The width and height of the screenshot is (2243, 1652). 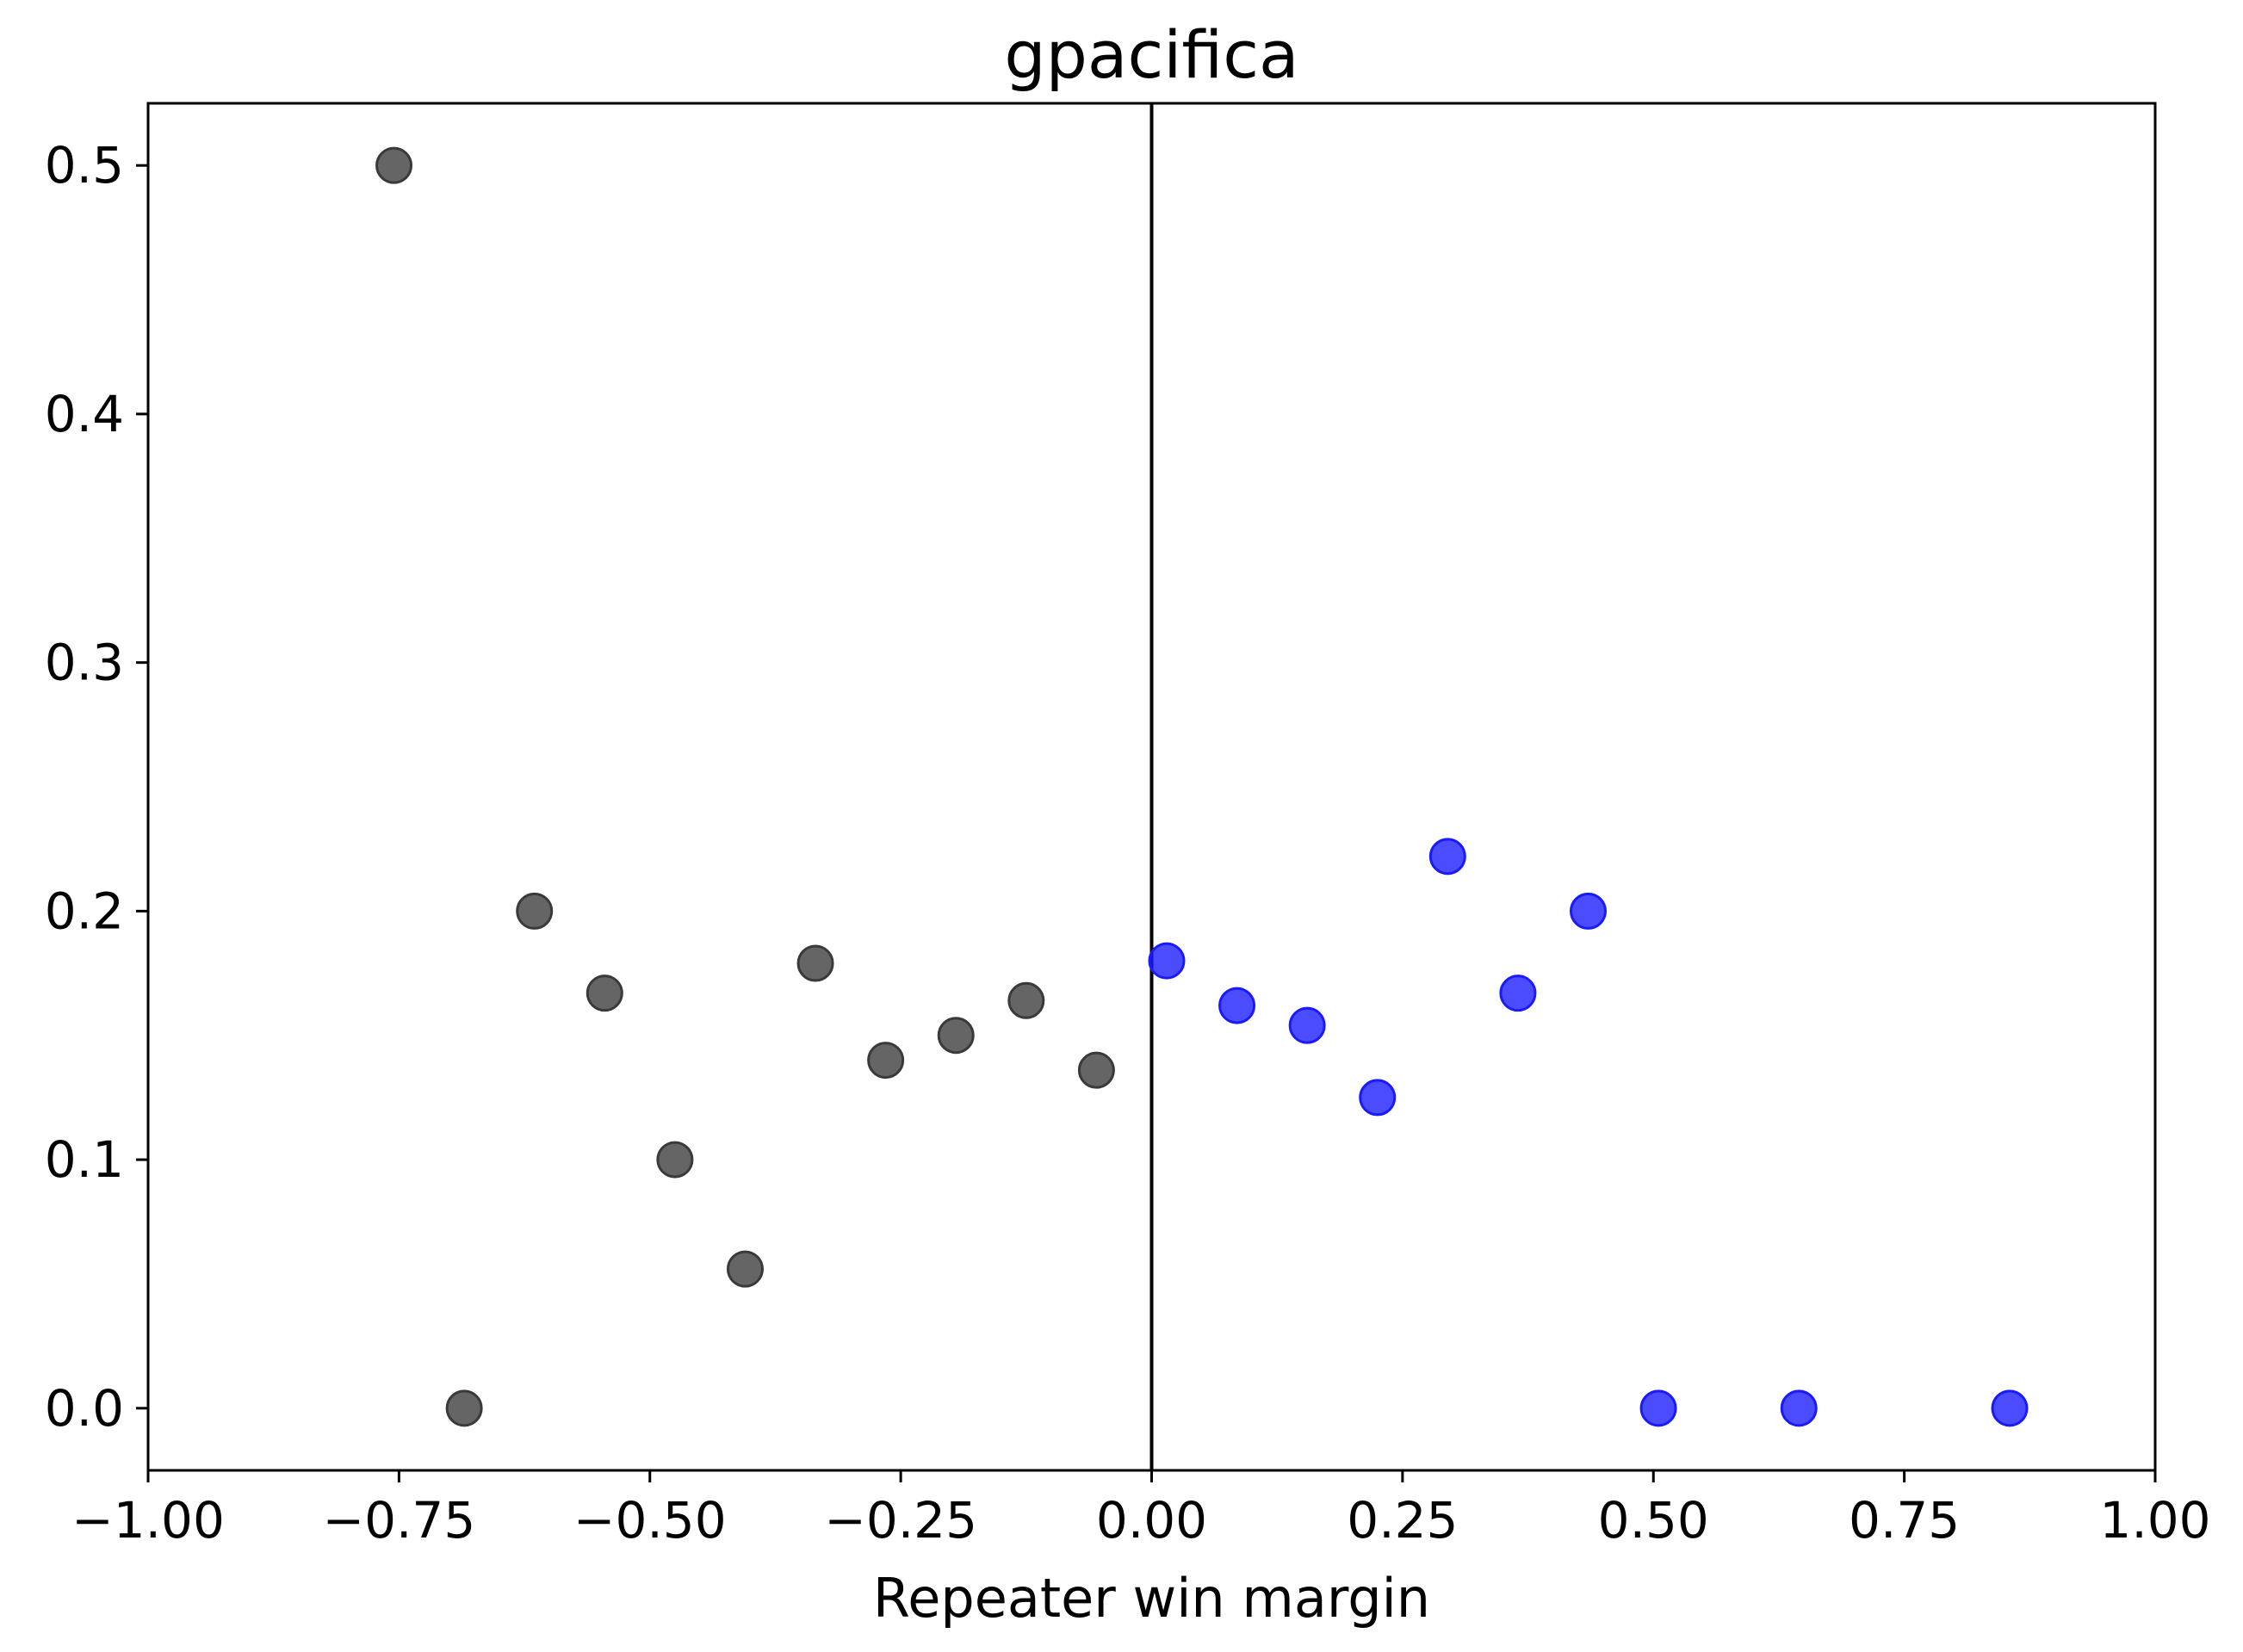 I want to click on x-tick-label: 0.50, so click(x=1653, y=1520).